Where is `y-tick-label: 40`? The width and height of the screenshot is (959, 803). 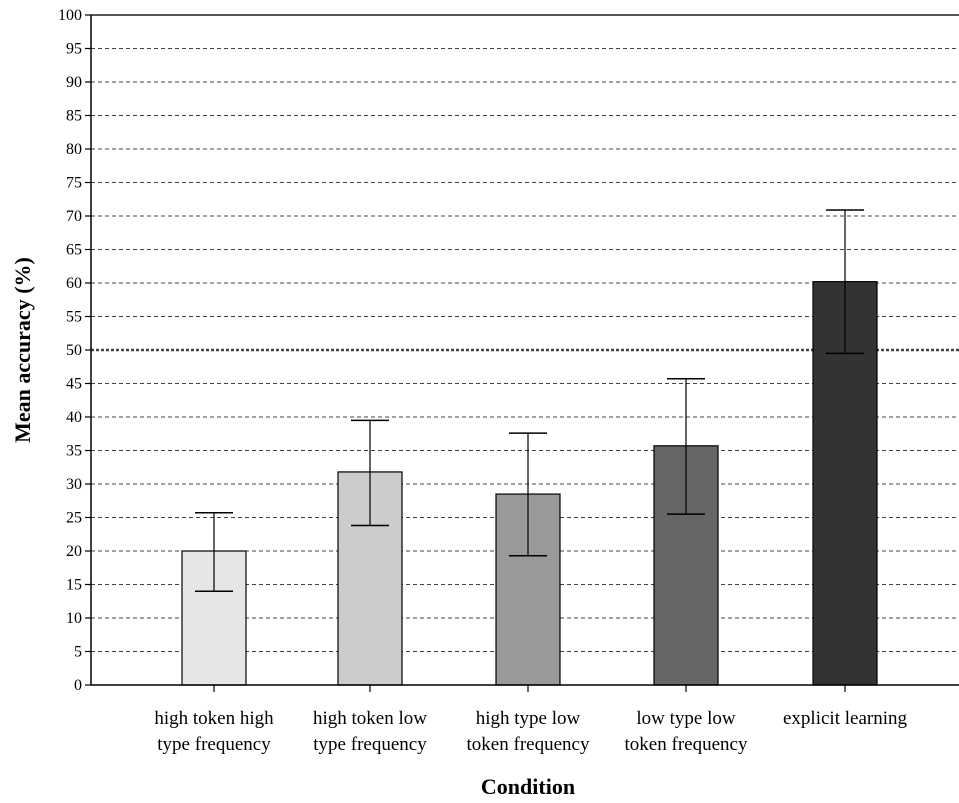
y-tick-label: 40 is located at coordinates (74, 417).